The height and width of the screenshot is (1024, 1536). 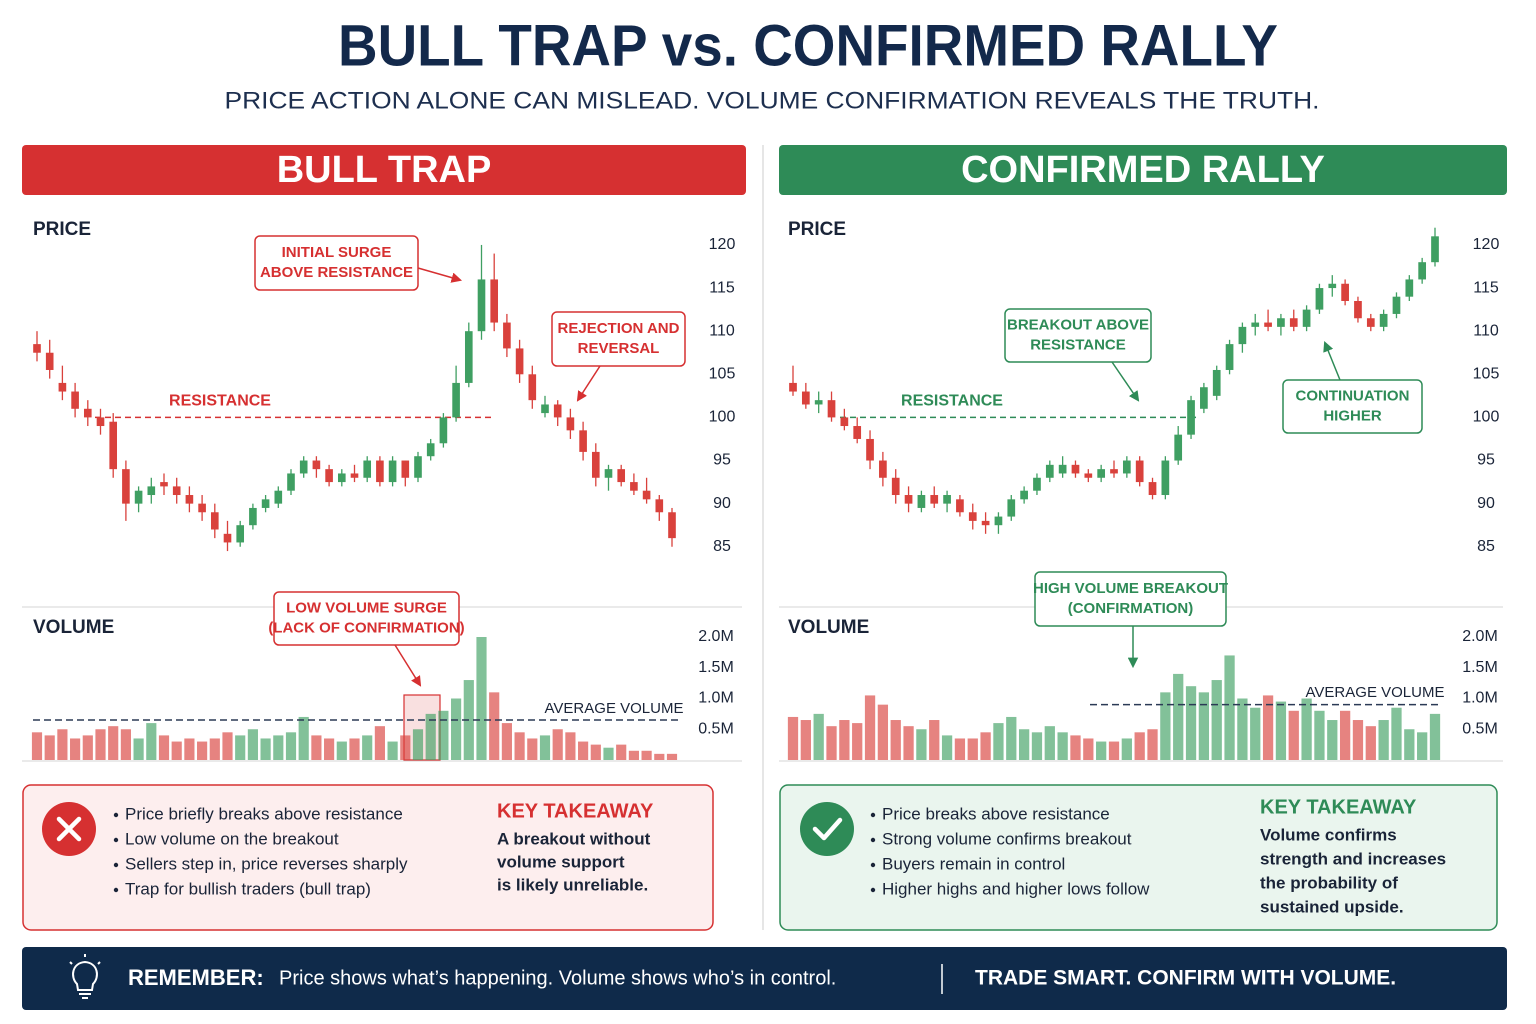 What do you see at coordinates (1130, 588) in the screenshot?
I see `annotation-text: HIGH VOLUME BREAKOUT` at bounding box center [1130, 588].